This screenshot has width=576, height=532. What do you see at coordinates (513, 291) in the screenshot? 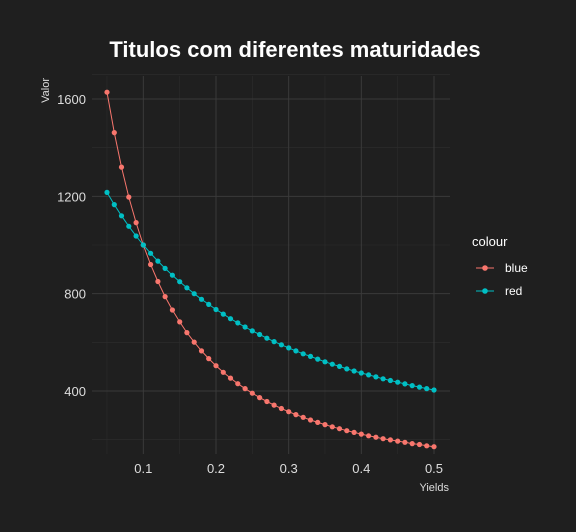
I see `legend-label: red` at bounding box center [513, 291].